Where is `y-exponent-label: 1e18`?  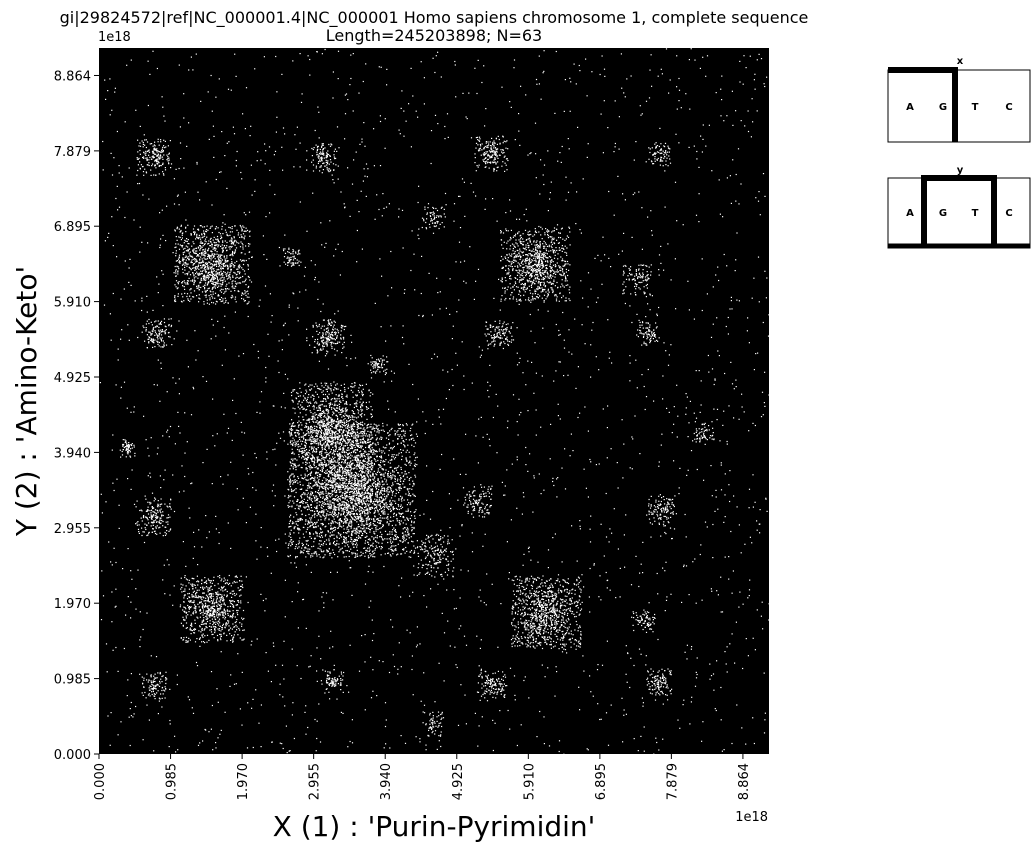
y-exponent-label: 1e18 is located at coordinates (114, 37).